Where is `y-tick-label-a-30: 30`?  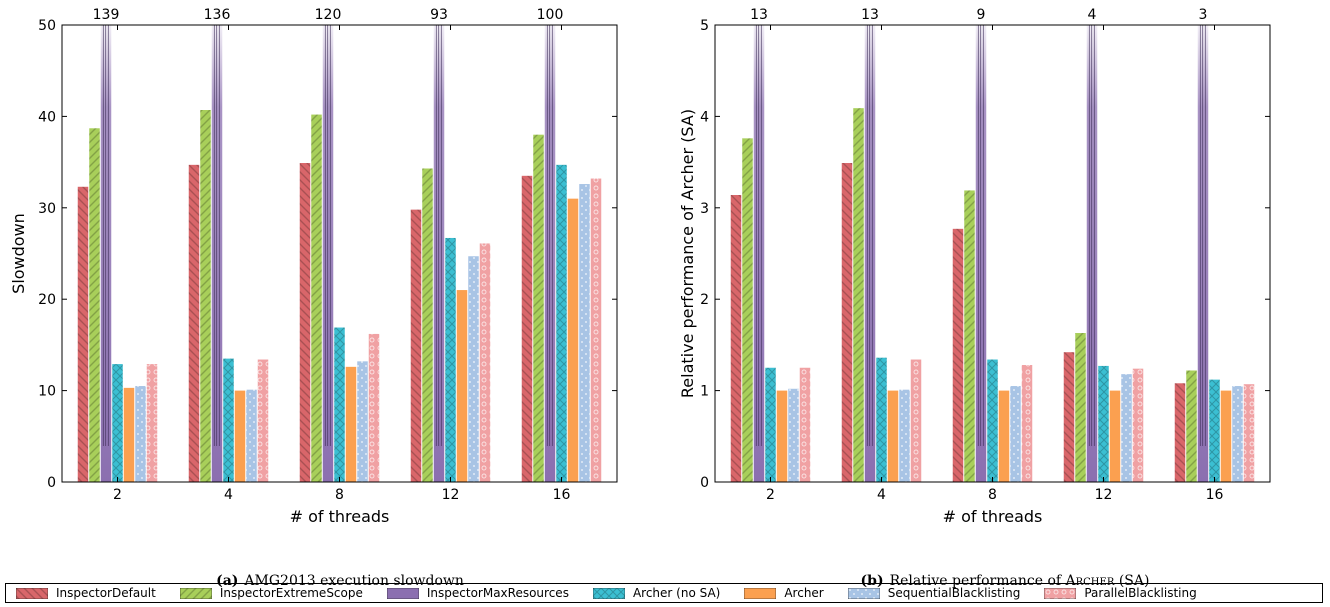 y-tick-label-a-30: 30 is located at coordinates (47, 209).